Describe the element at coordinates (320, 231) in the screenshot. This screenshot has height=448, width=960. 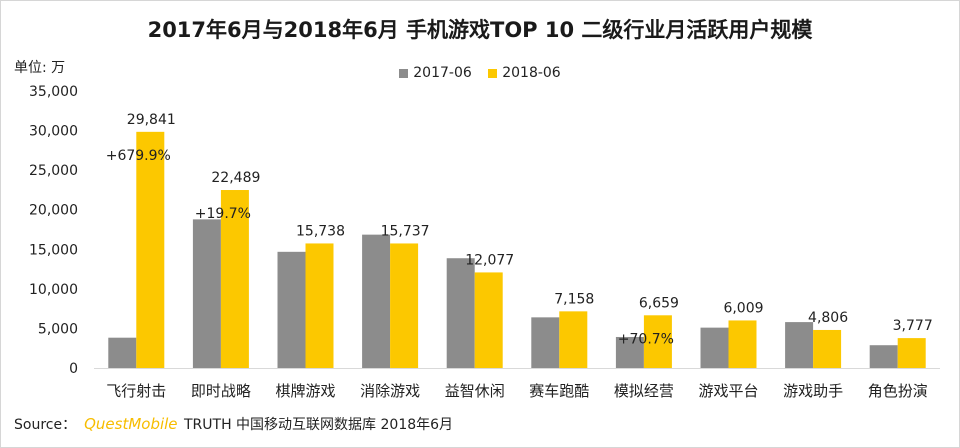
I see `data-label-2018-06: 15,738` at that location.